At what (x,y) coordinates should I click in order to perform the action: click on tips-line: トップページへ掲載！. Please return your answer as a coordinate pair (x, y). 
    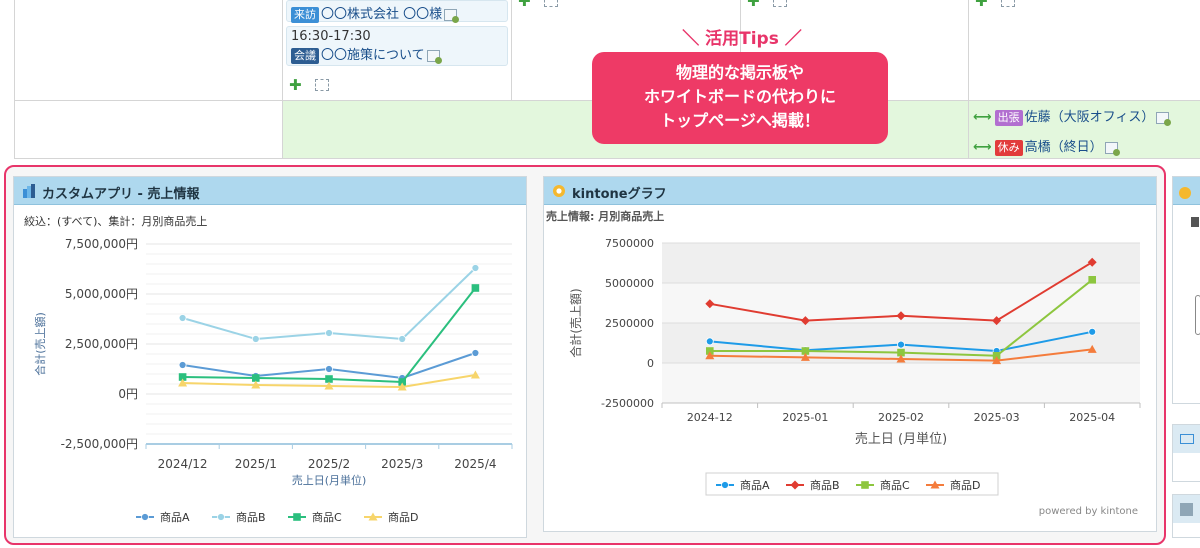
    Looking at the image, I should click on (740, 120).